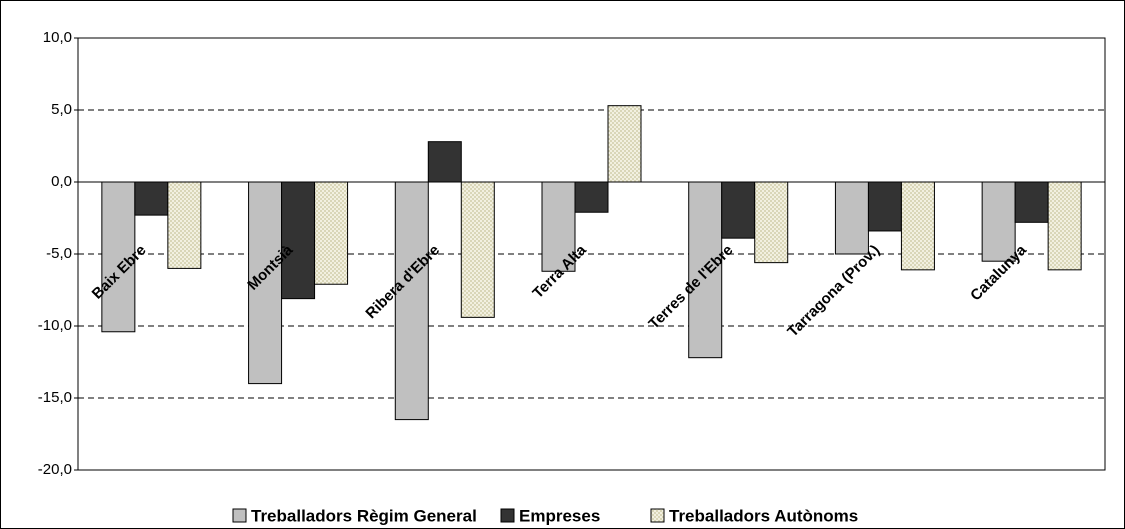  What do you see at coordinates (55, 469) in the screenshot?
I see `y-tick-label: -20,0` at bounding box center [55, 469].